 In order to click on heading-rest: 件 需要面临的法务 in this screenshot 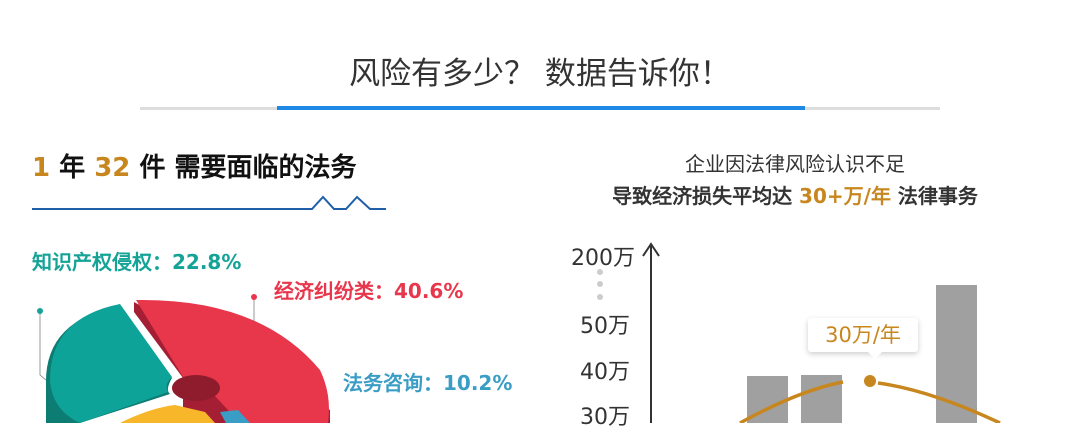, I will do `click(243, 168)`.